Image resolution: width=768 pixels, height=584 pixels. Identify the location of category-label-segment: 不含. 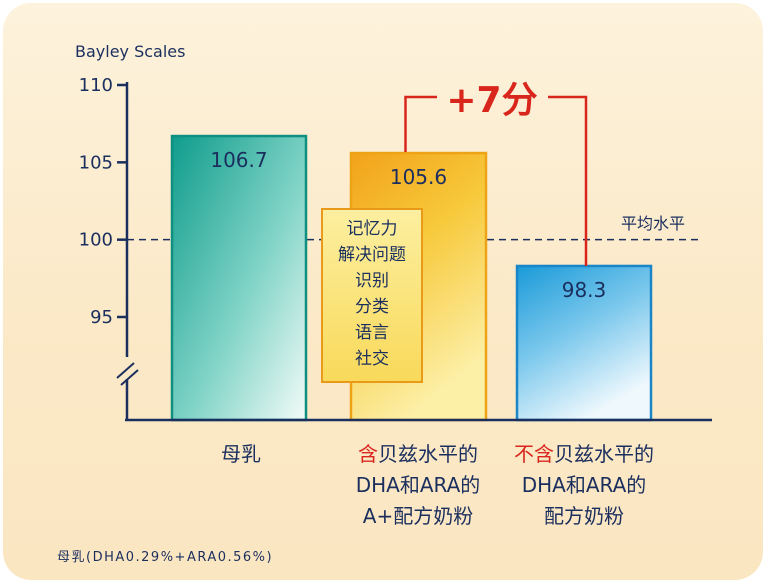
(534, 454).